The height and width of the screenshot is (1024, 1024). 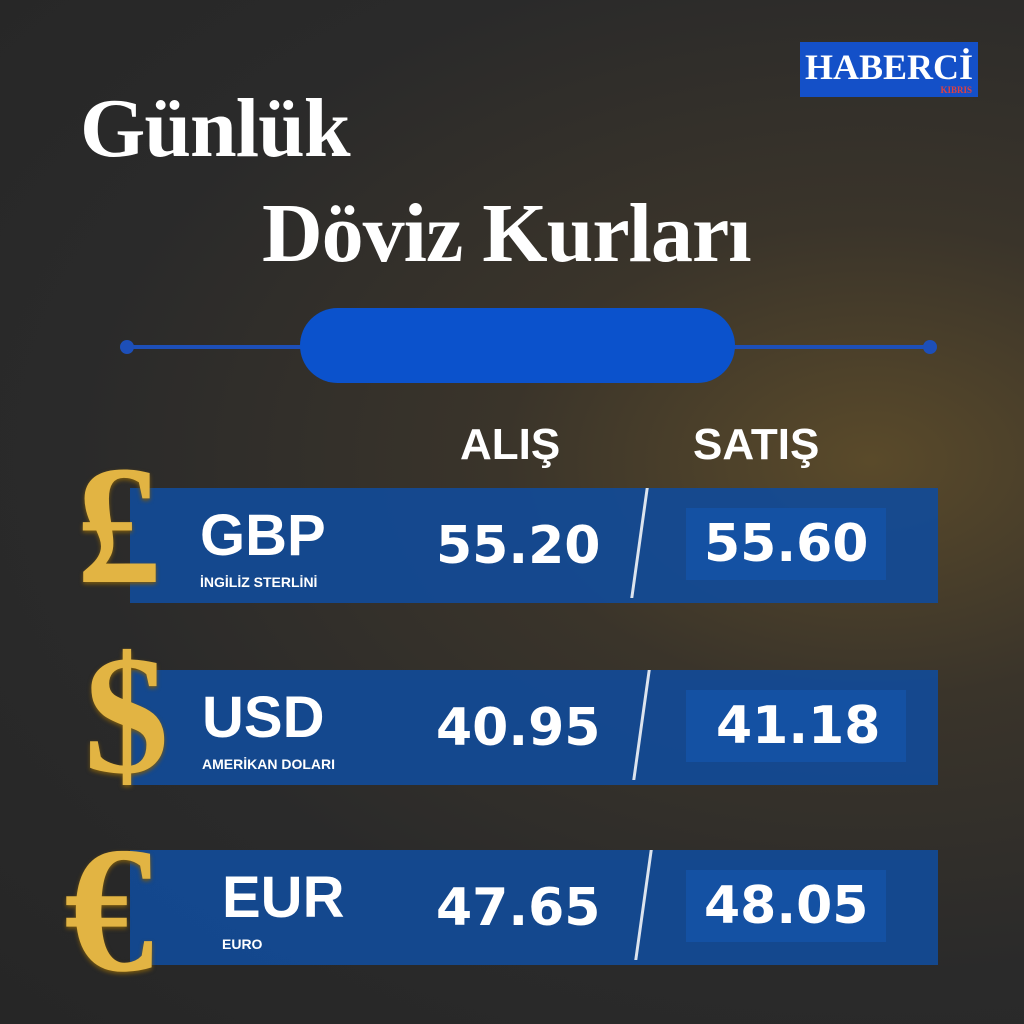 What do you see at coordinates (268, 764) in the screenshot?
I see `currency-name: AMERİKAN DOLARI` at bounding box center [268, 764].